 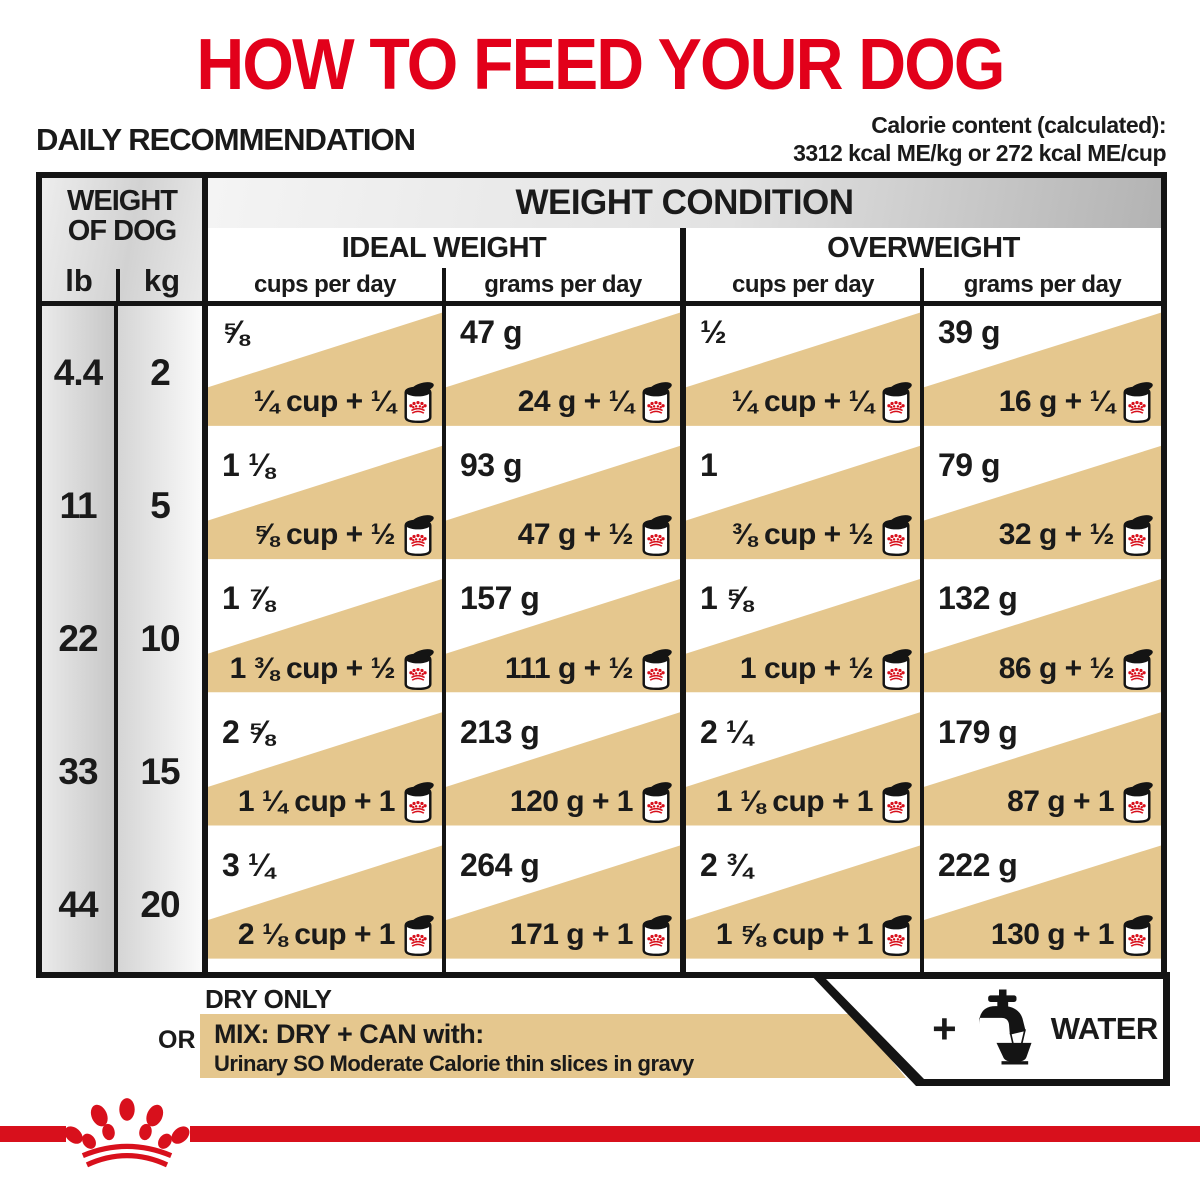 I want to click on lb-value: 44, so click(x=78, y=905).